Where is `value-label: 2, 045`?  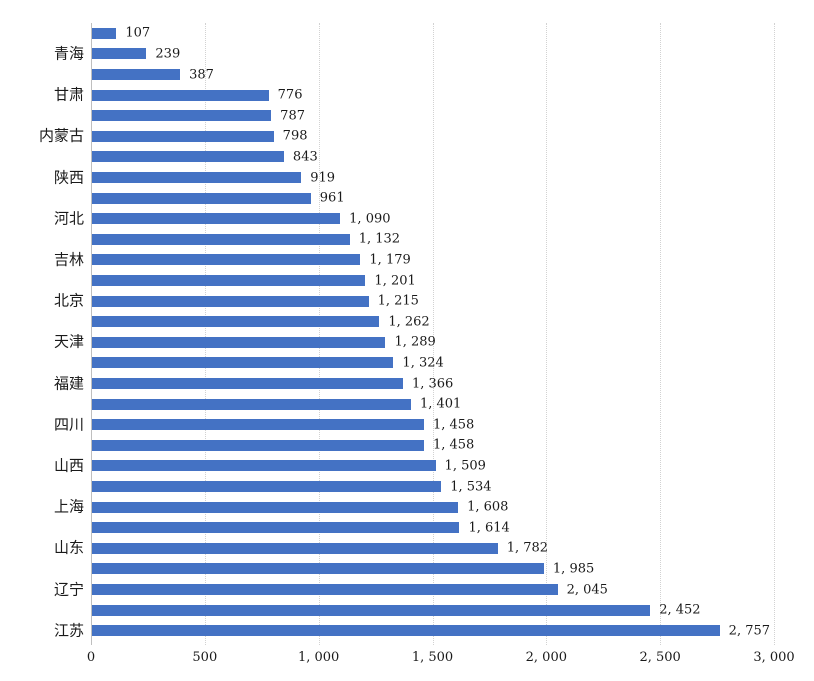 value-label: 2, 045 is located at coordinates (587, 589).